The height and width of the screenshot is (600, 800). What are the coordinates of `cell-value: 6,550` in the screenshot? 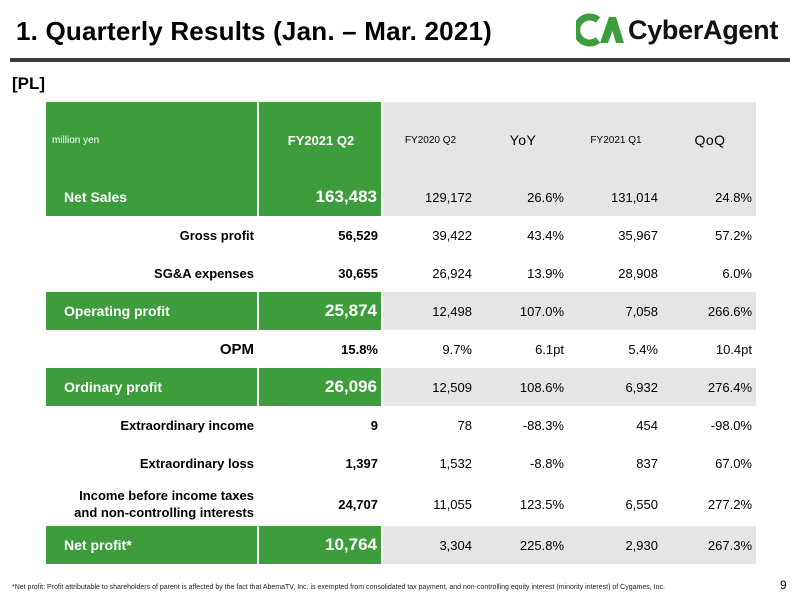 It's located at (641, 504).